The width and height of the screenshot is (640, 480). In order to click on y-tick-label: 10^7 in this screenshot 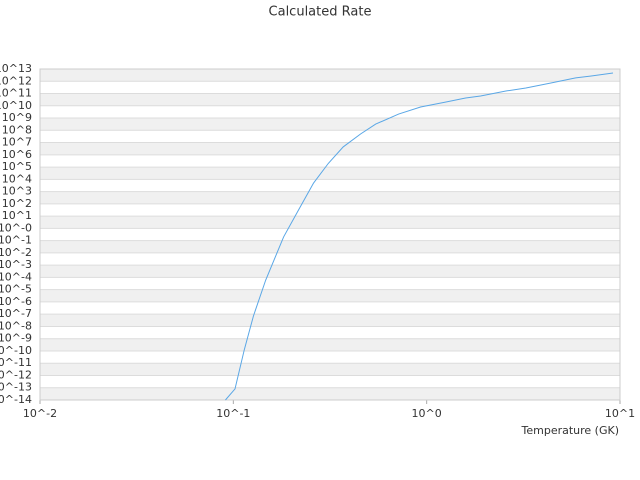, I will do `click(17, 142)`.